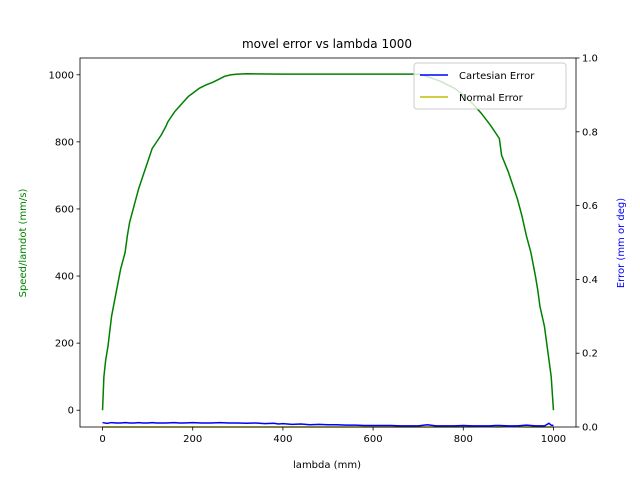  Describe the element at coordinates (553, 439) in the screenshot. I see `x-tick-label: 1000` at that location.